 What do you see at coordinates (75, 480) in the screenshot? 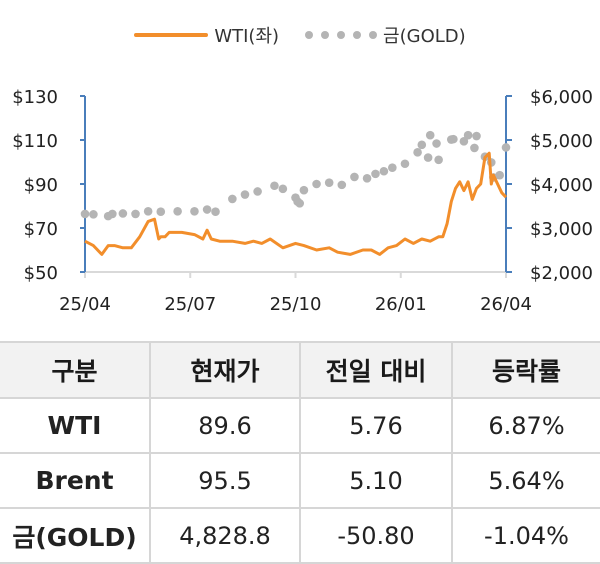
I see `row-name: Brent` at bounding box center [75, 480].